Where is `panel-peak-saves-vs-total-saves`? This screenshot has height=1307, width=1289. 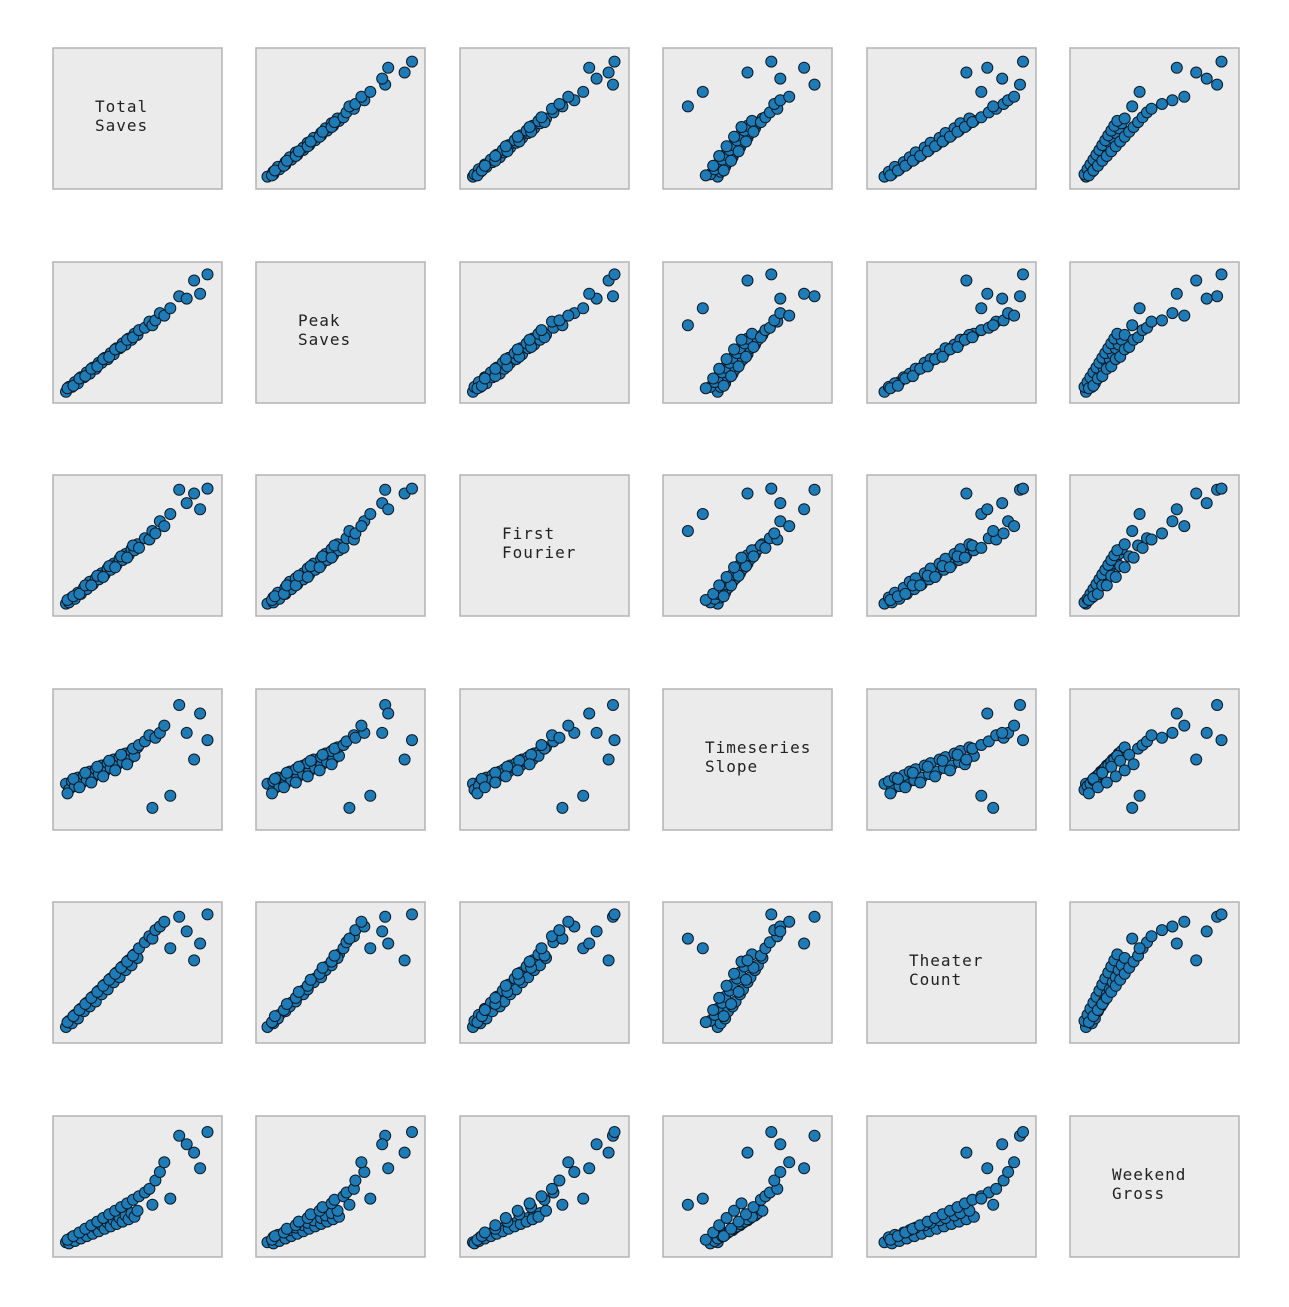
panel-peak-saves-vs-total-saves is located at coordinates (137, 332).